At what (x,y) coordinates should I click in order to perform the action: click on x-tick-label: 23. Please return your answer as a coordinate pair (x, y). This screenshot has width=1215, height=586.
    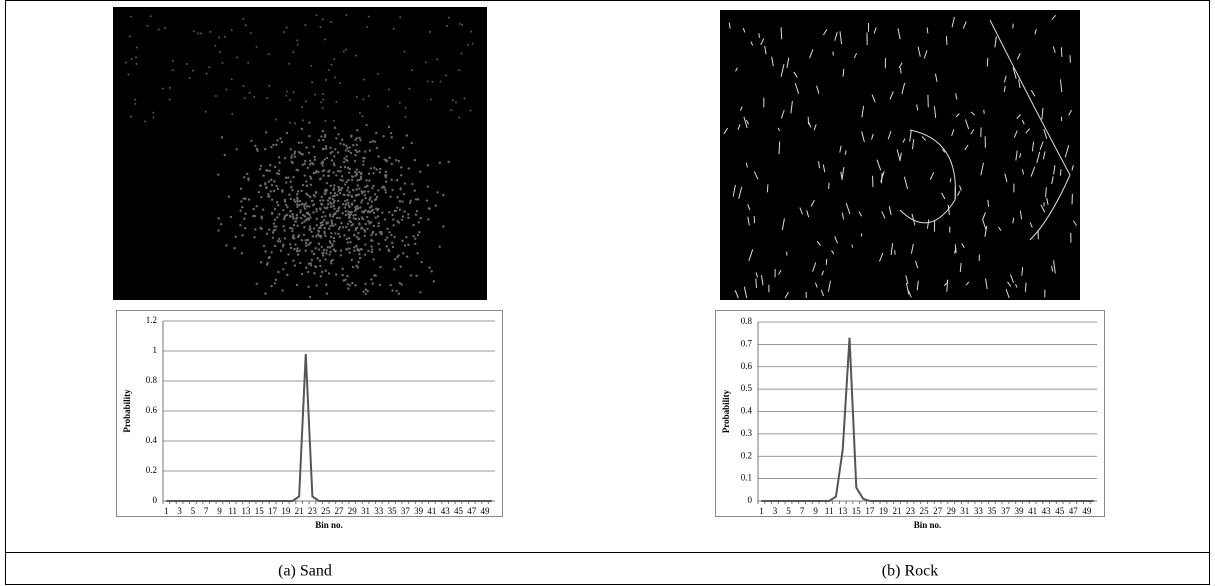
    Looking at the image, I should click on (911, 511).